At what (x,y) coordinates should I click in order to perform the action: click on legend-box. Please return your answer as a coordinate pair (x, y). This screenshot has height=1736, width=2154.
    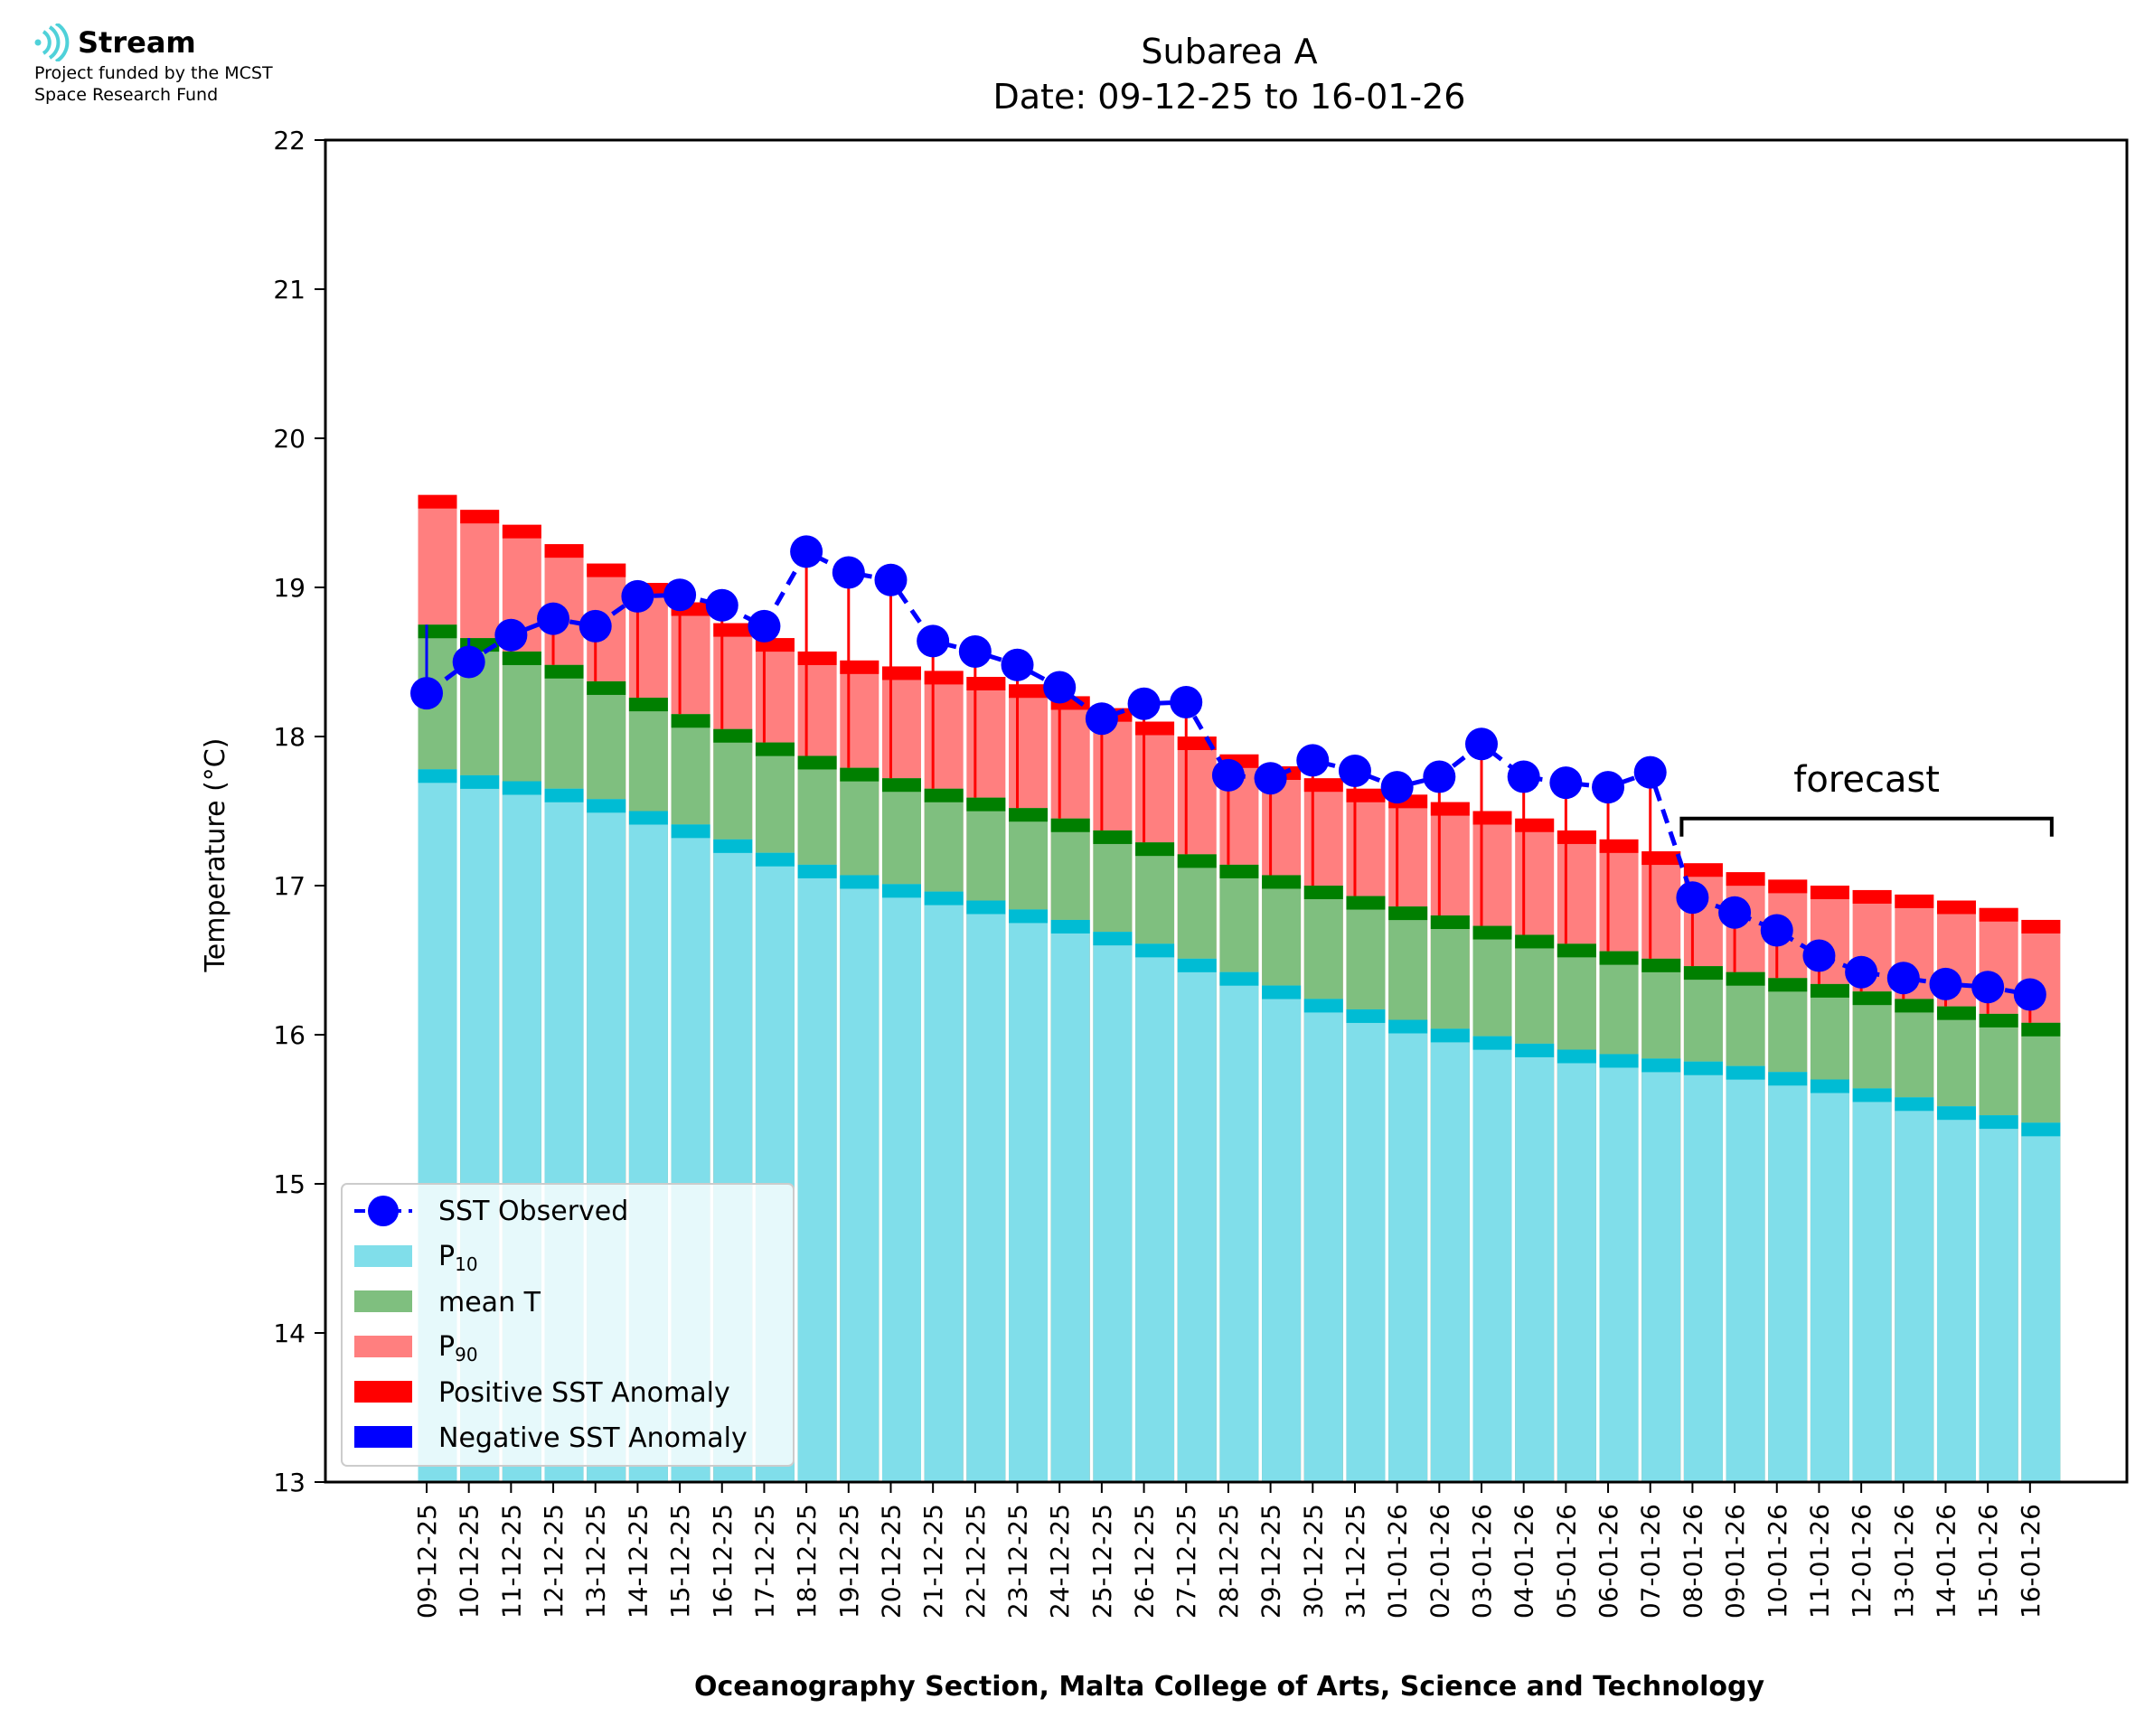
    Looking at the image, I should click on (568, 1325).